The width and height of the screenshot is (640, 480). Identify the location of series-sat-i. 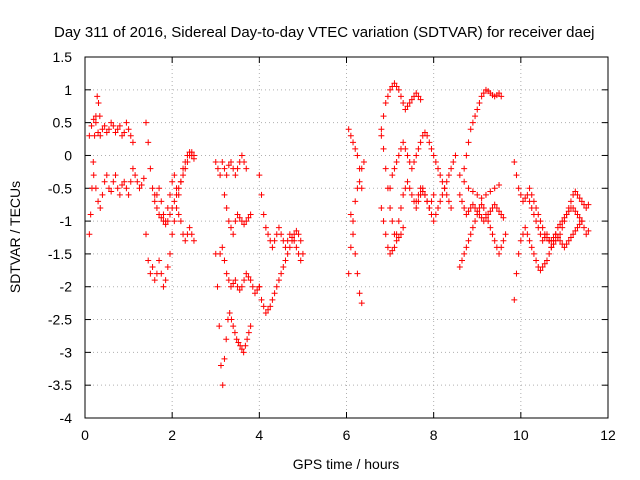
(240, 270).